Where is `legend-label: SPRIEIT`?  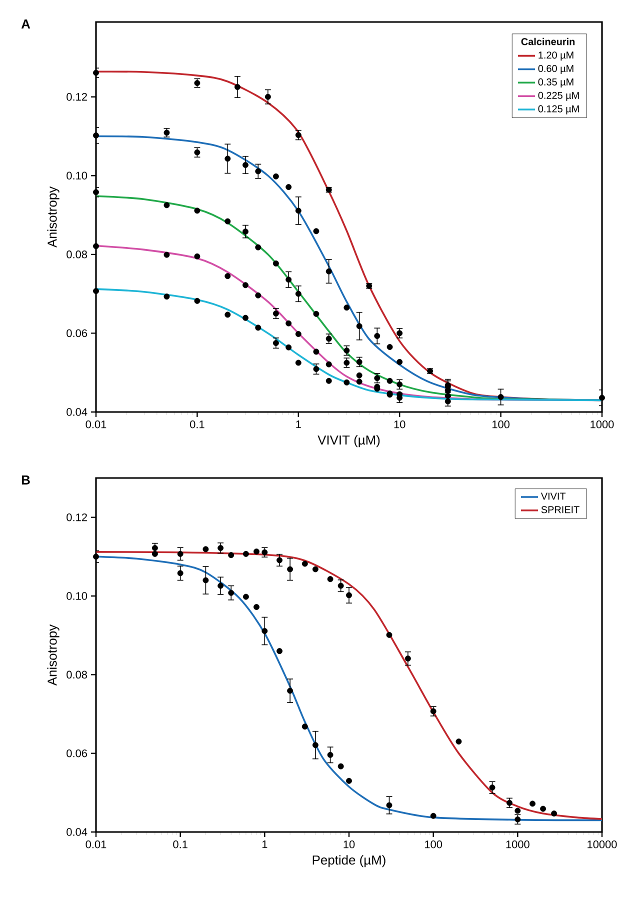 legend-label: SPRIEIT is located at coordinates (560, 510).